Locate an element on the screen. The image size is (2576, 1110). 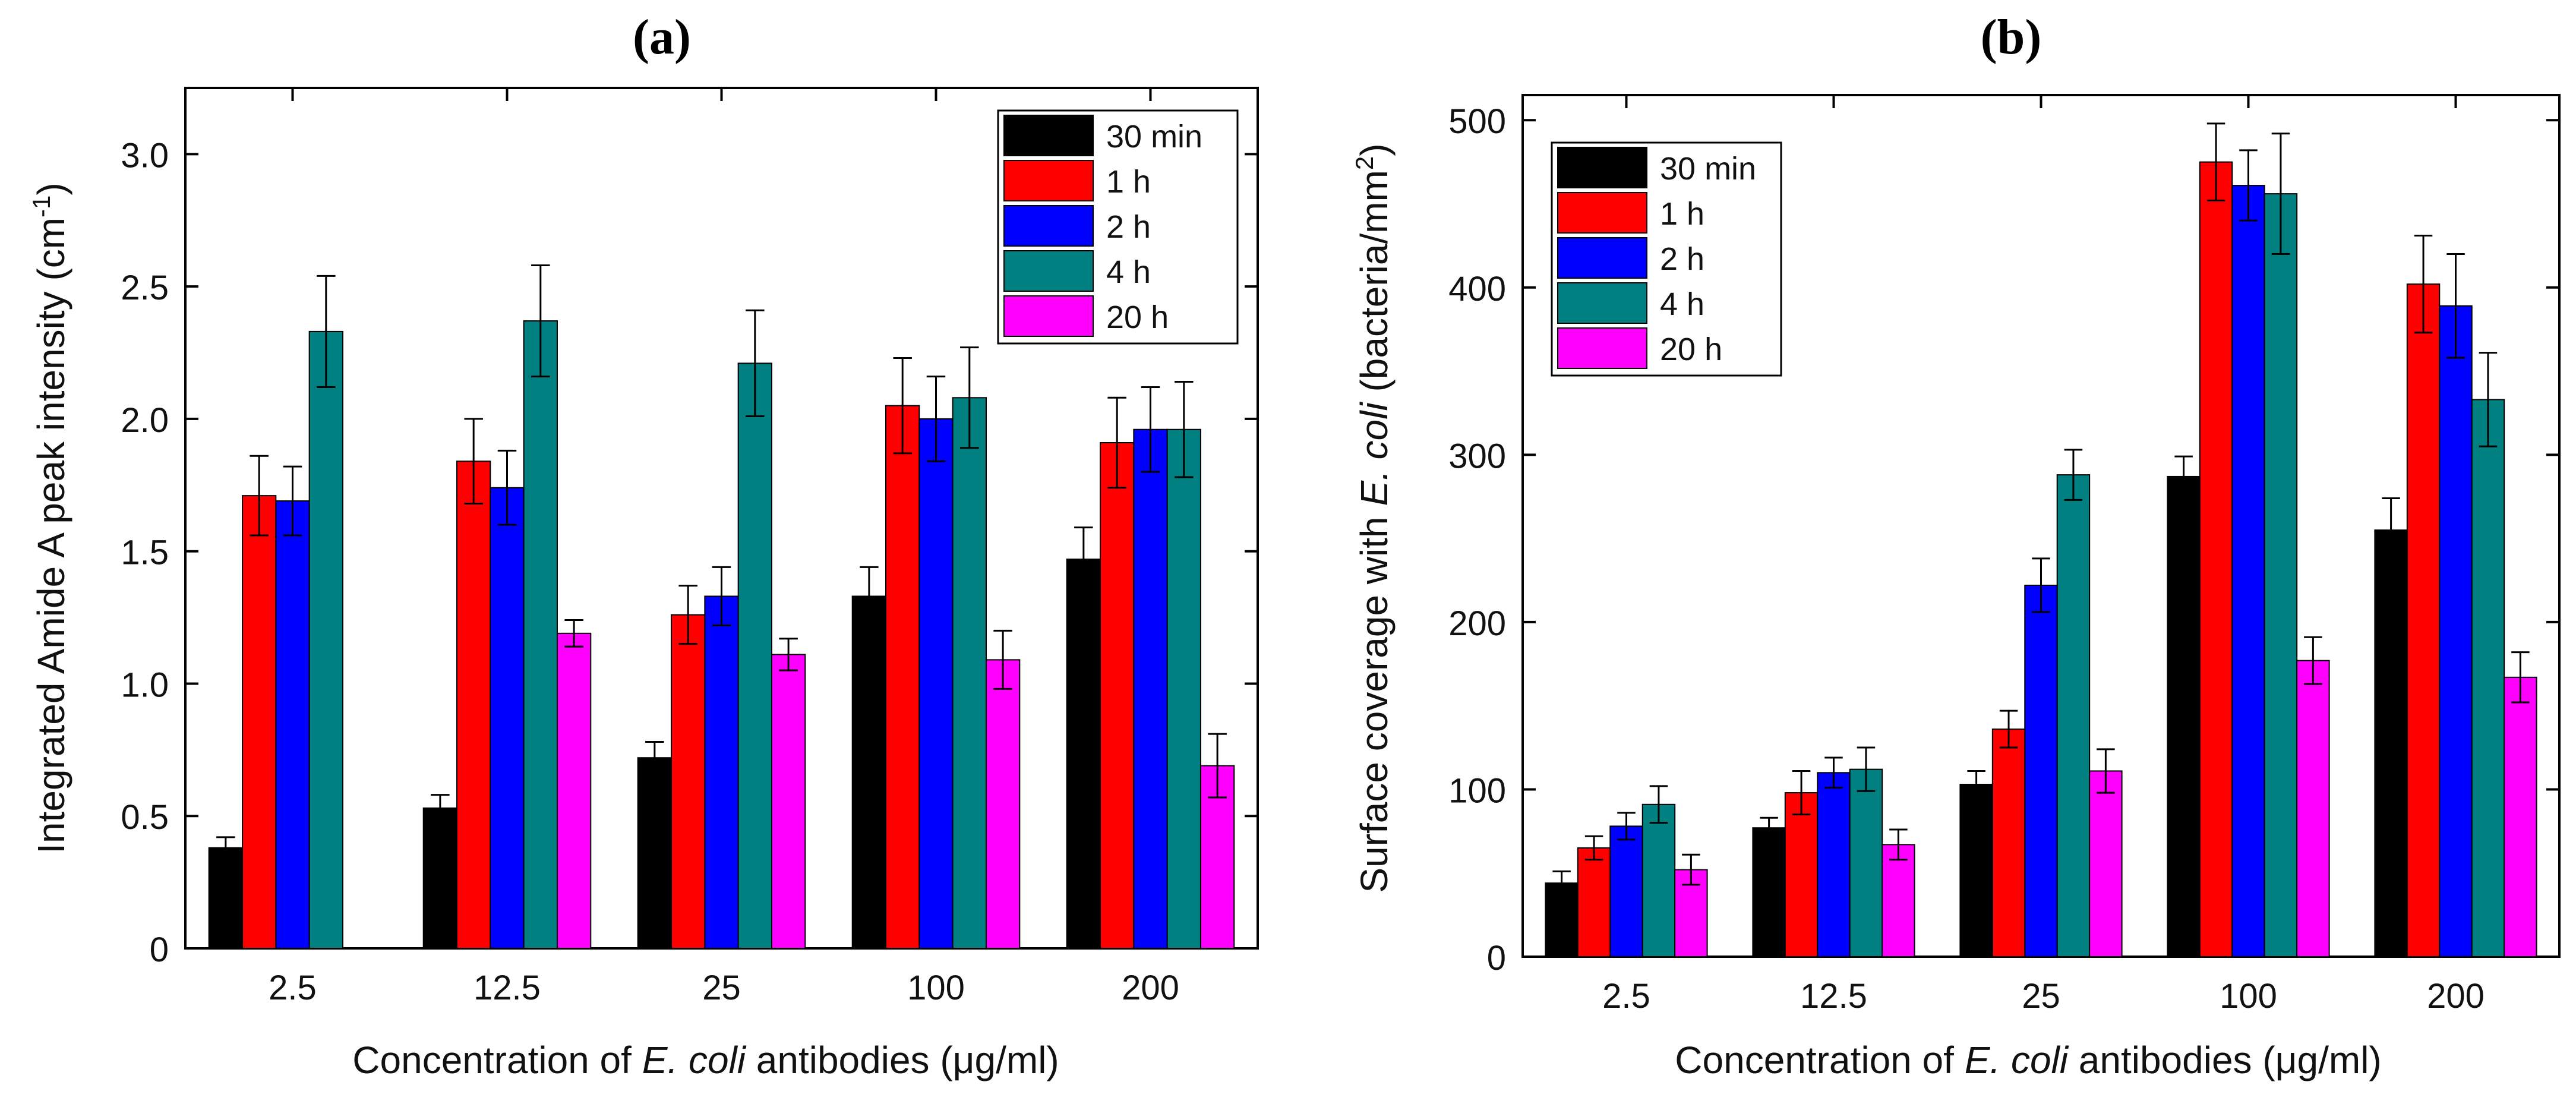
y-tick-label: 0.5 is located at coordinates (145, 817).